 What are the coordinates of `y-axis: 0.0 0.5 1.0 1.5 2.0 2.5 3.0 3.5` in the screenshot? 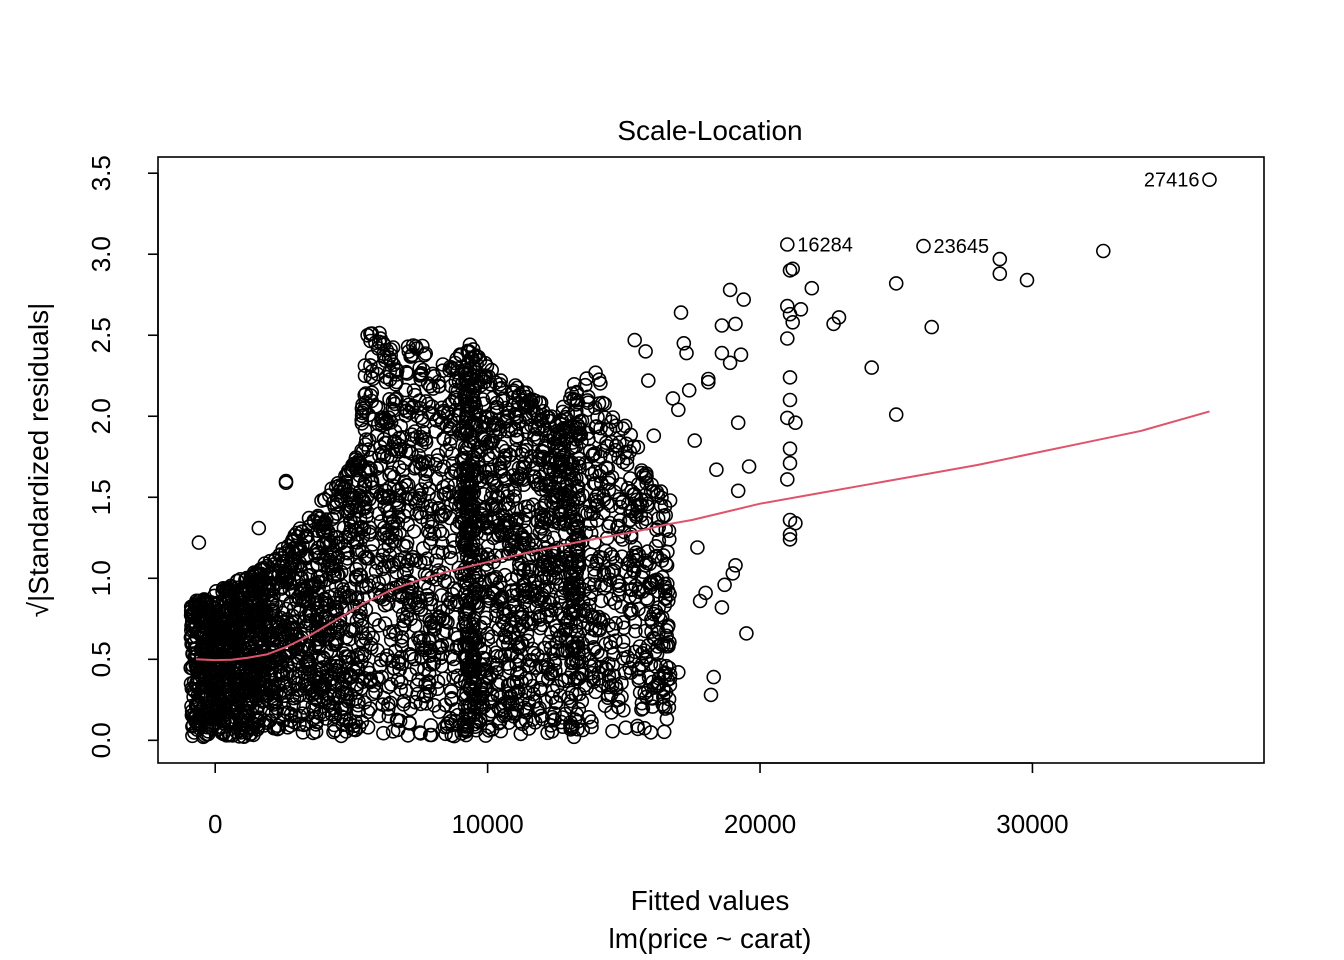 It's located at (122, 456).